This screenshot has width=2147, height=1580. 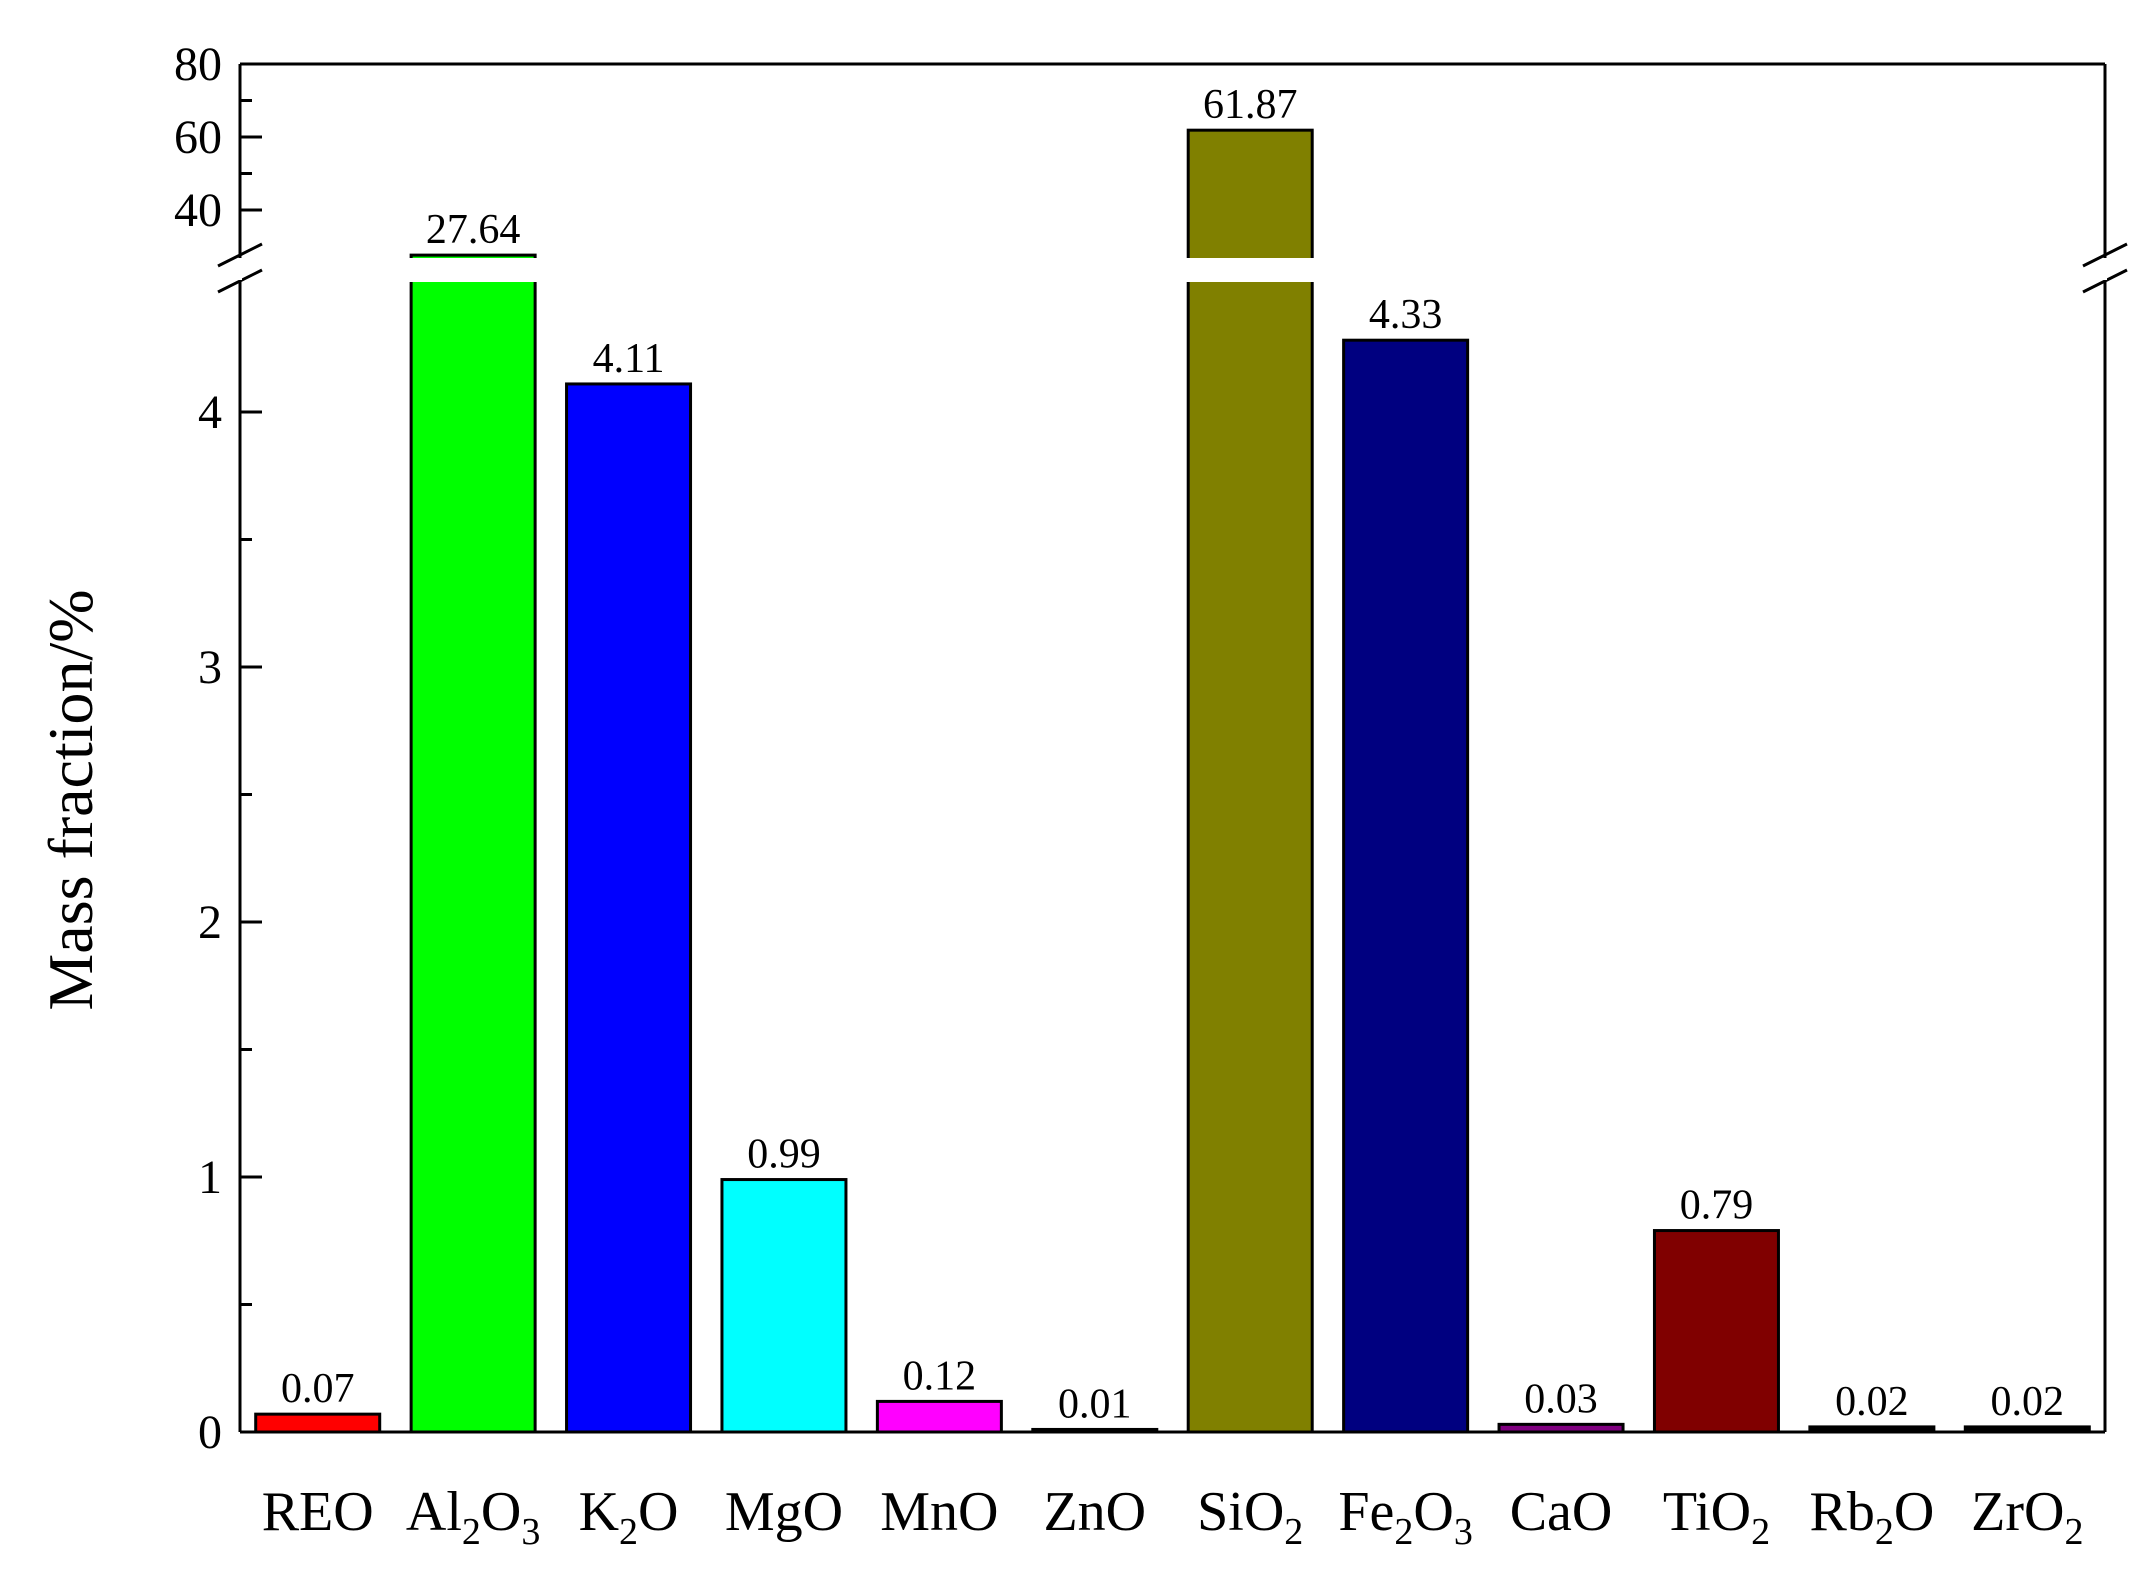 I want to click on category-label-7: Fe2O3, so click(x=1405, y=1517).